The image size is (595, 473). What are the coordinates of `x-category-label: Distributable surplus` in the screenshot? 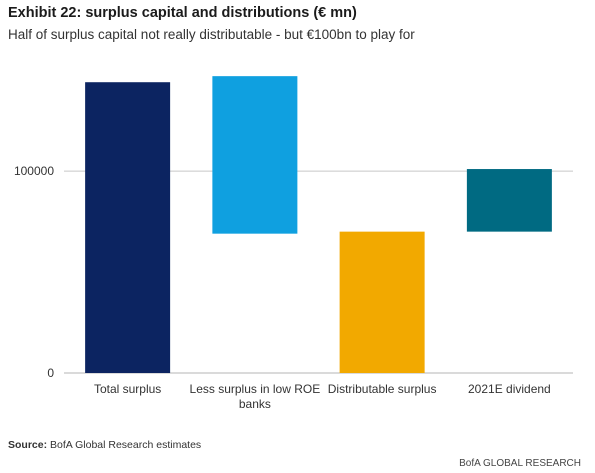 It's located at (382, 389).